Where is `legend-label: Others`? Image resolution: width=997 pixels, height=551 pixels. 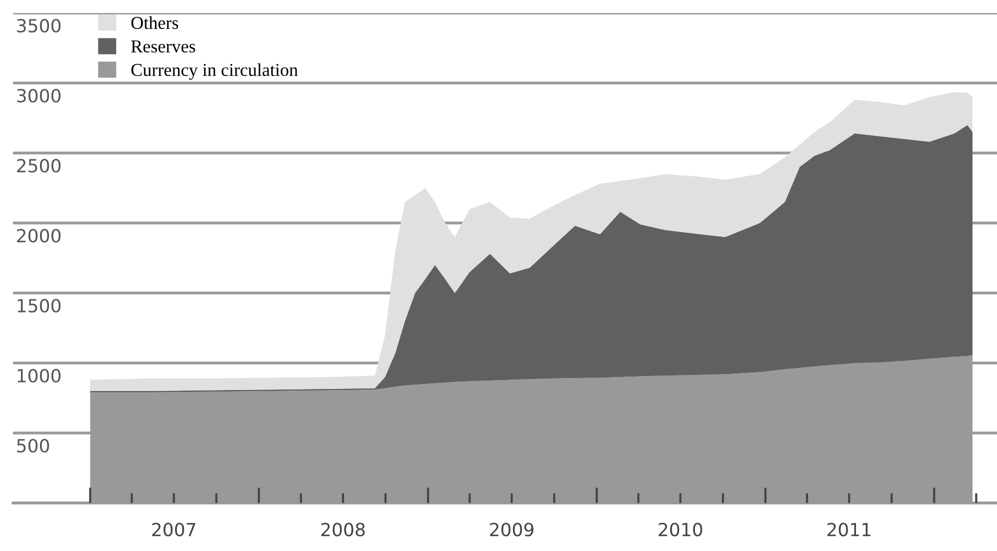
legend-label: Others is located at coordinates (154, 22).